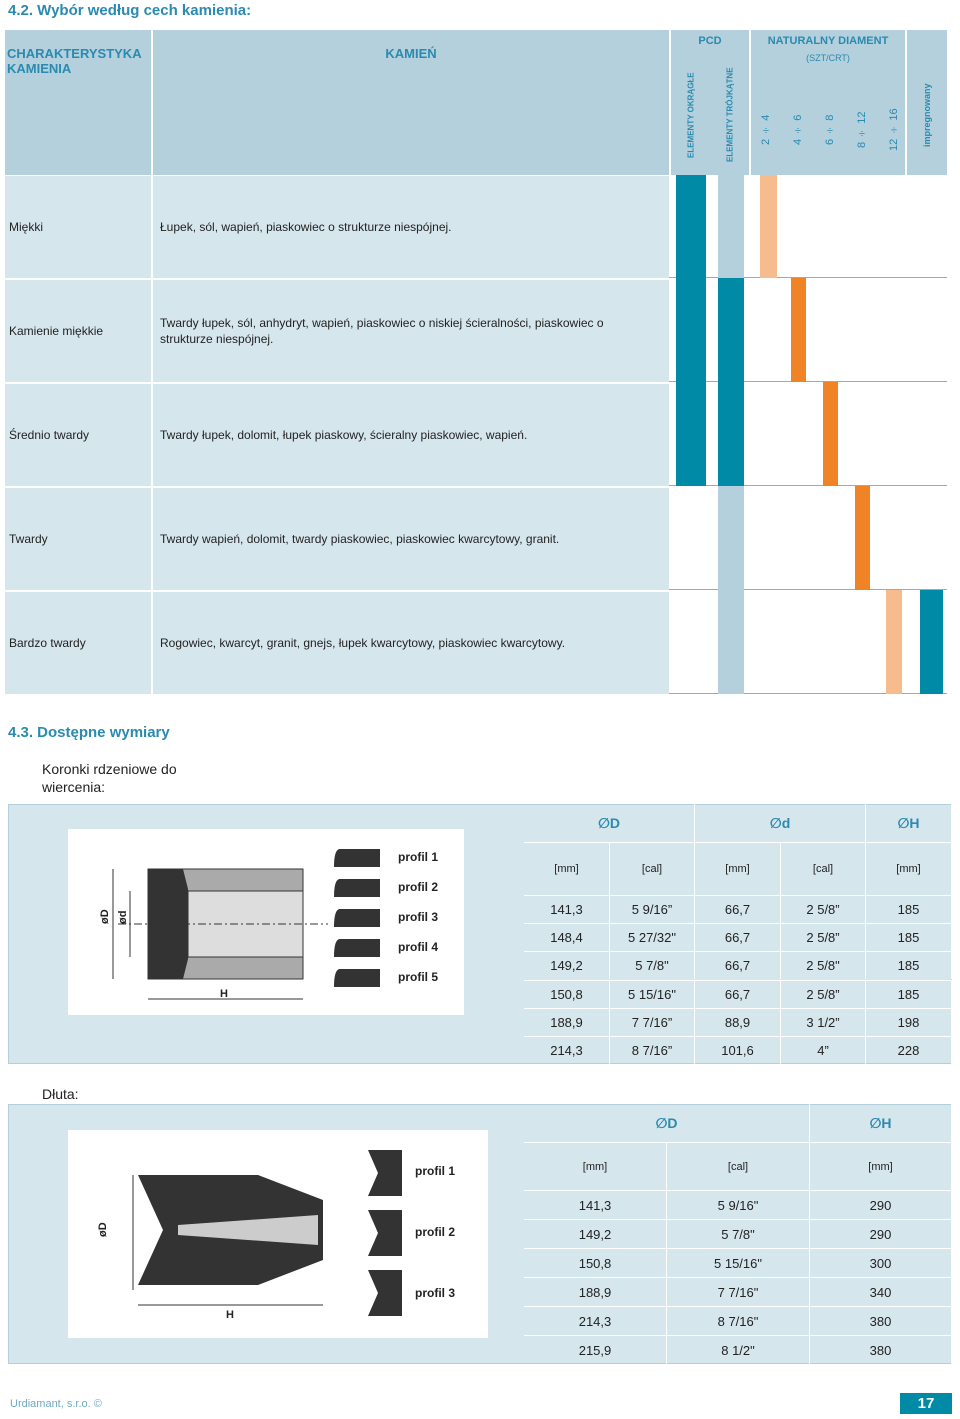  I want to click on dim-label: øD, so click(103, 1230).